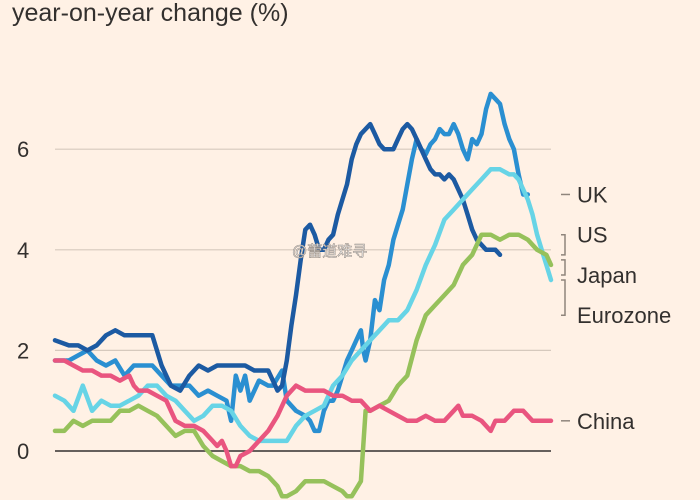 This screenshot has height=500, width=700. I want to click on y-tick-label: 0, so click(23, 451).